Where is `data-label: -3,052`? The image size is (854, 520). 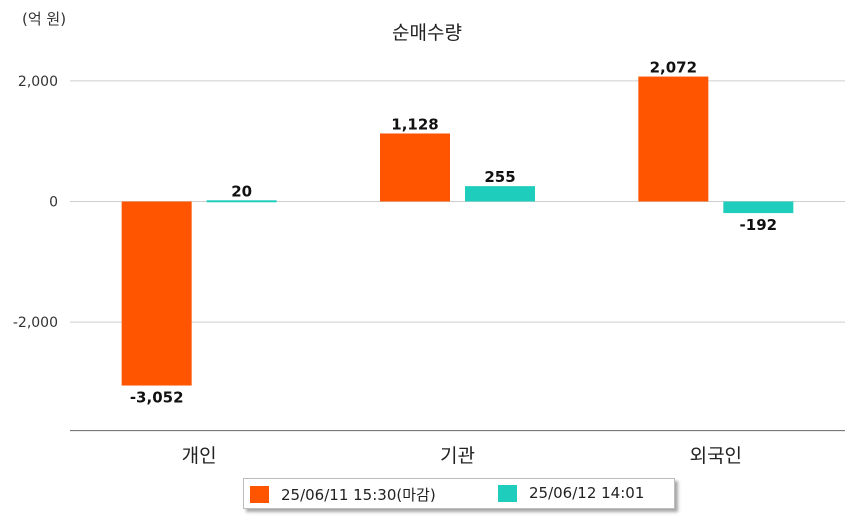
data-label: -3,052 is located at coordinates (157, 398).